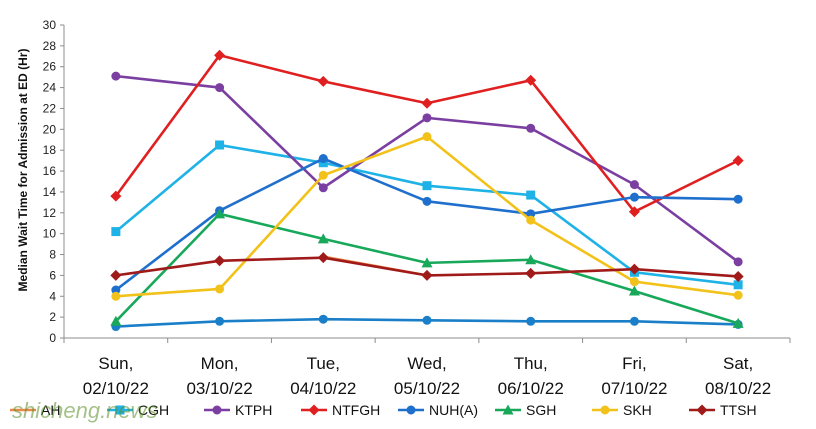 The width and height of the screenshot is (816, 429). I want to click on legend-label: CGH, so click(153, 410).